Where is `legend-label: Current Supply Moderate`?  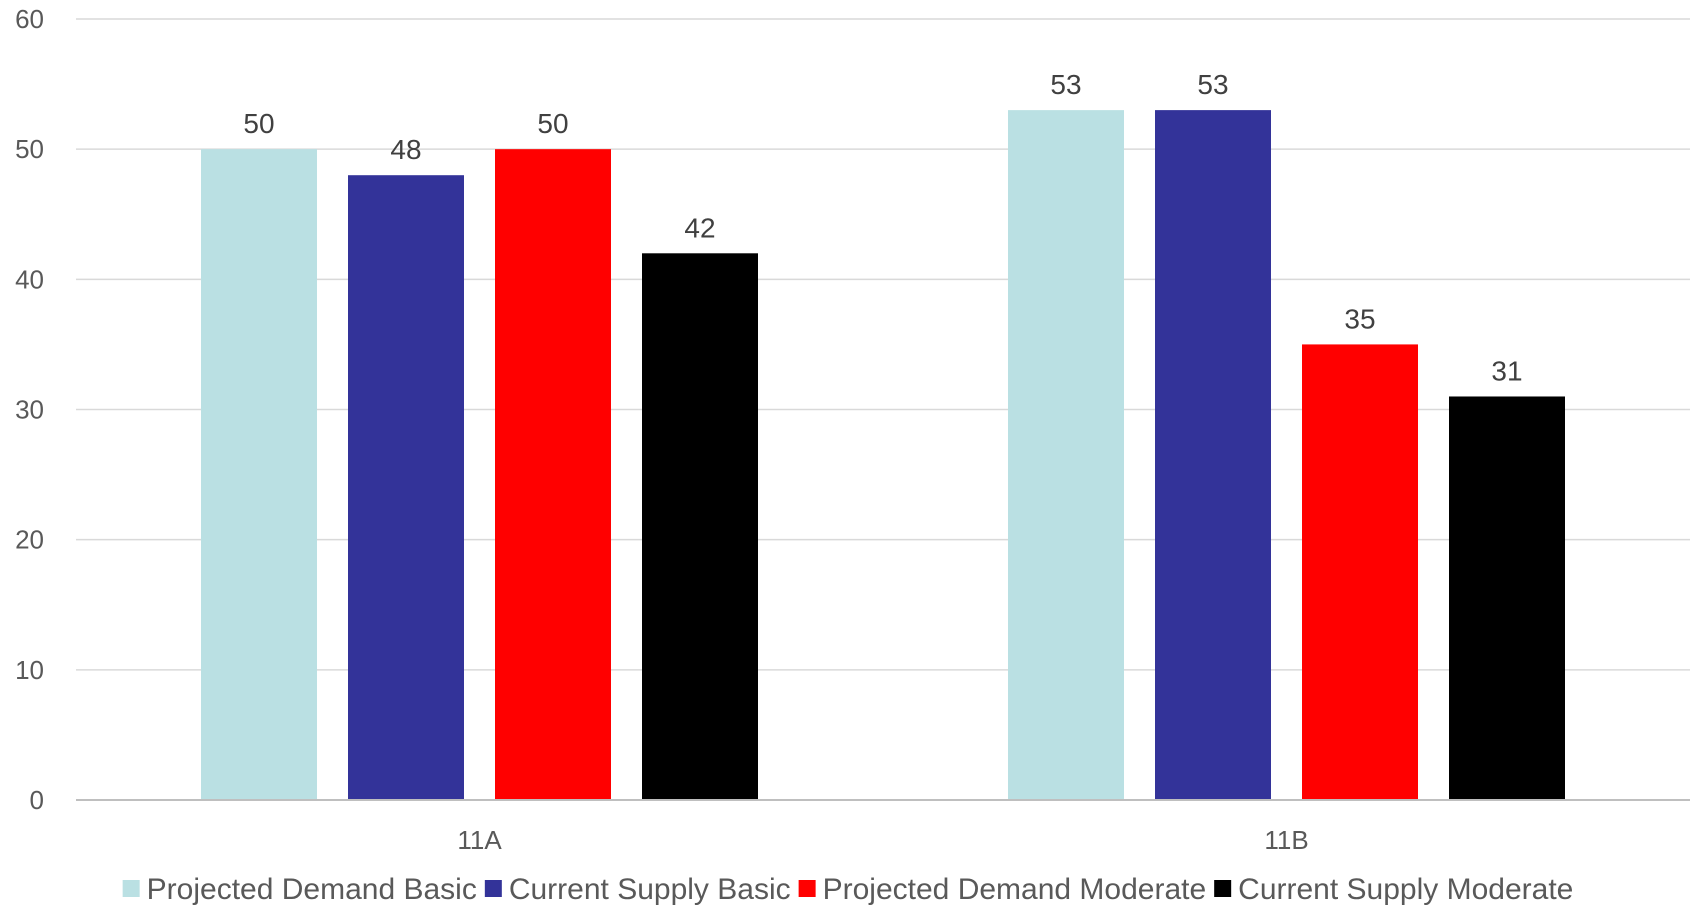
legend-label: Current Supply Moderate is located at coordinates (1405, 889).